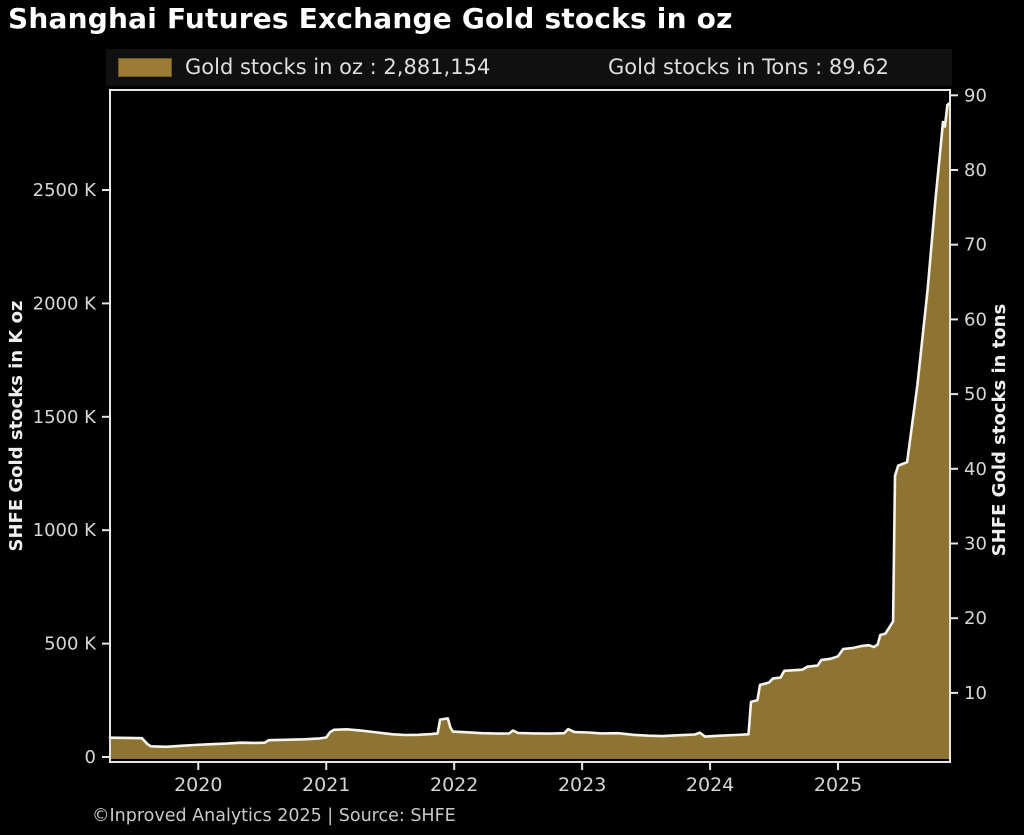  What do you see at coordinates (90, 757) in the screenshot?
I see `y-tick-label-left: 0` at bounding box center [90, 757].